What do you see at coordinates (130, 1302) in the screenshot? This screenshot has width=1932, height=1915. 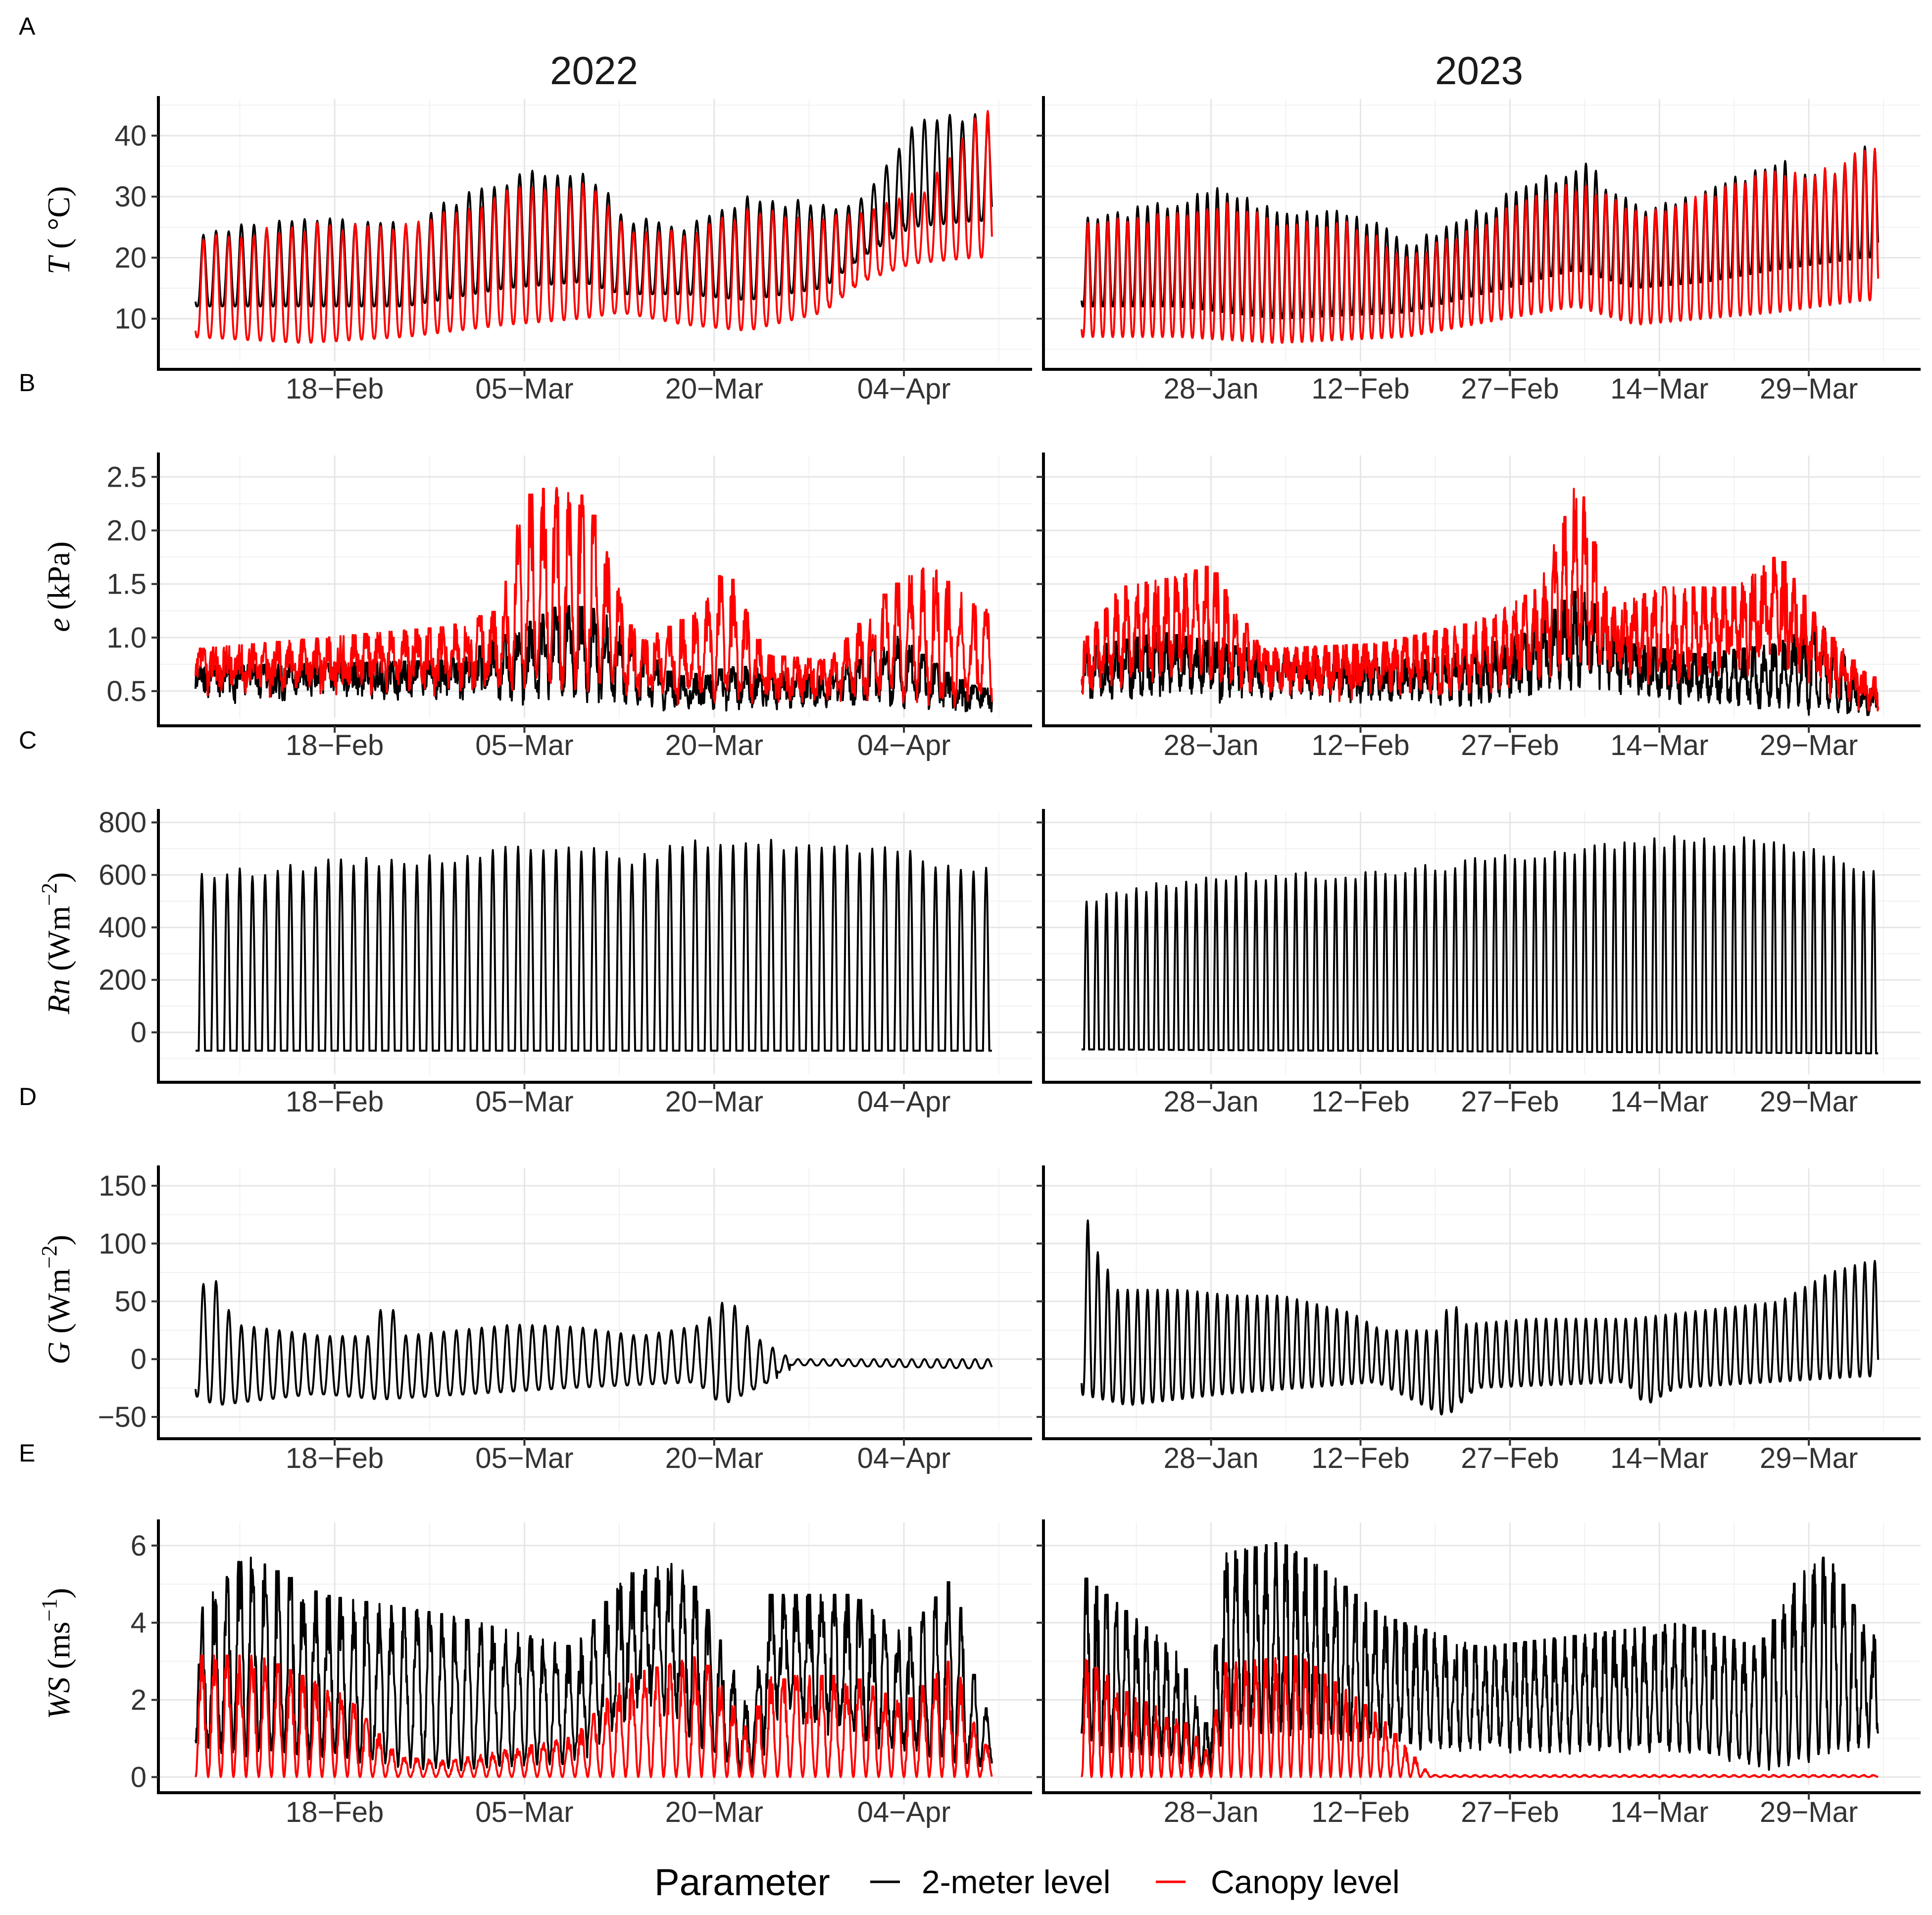 I see `y-tick-label: 50` at bounding box center [130, 1302].